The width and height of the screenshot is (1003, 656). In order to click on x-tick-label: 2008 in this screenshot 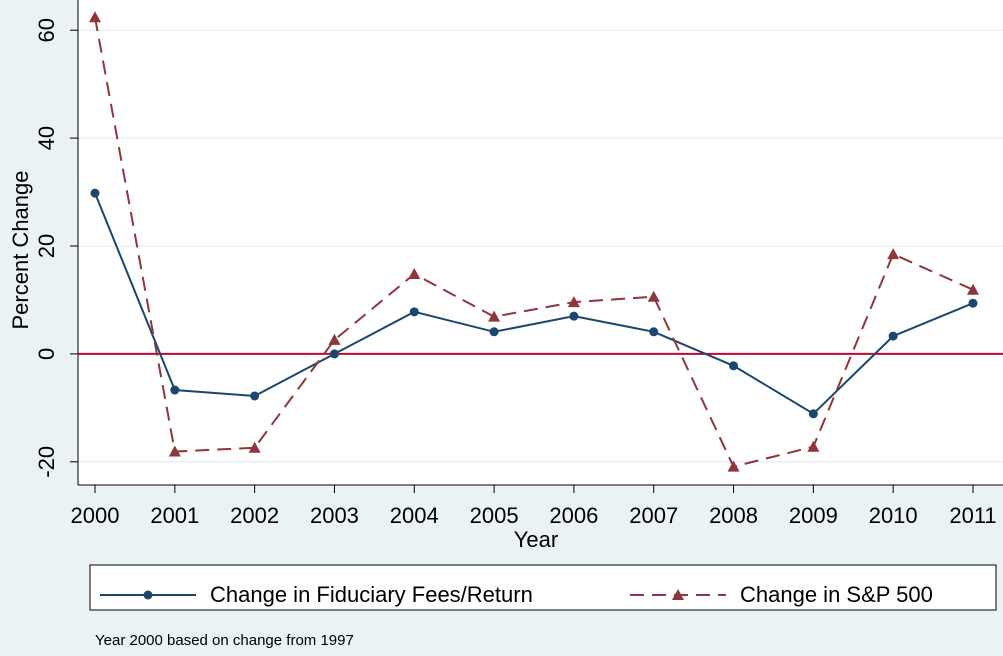, I will do `click(733, 515)`.